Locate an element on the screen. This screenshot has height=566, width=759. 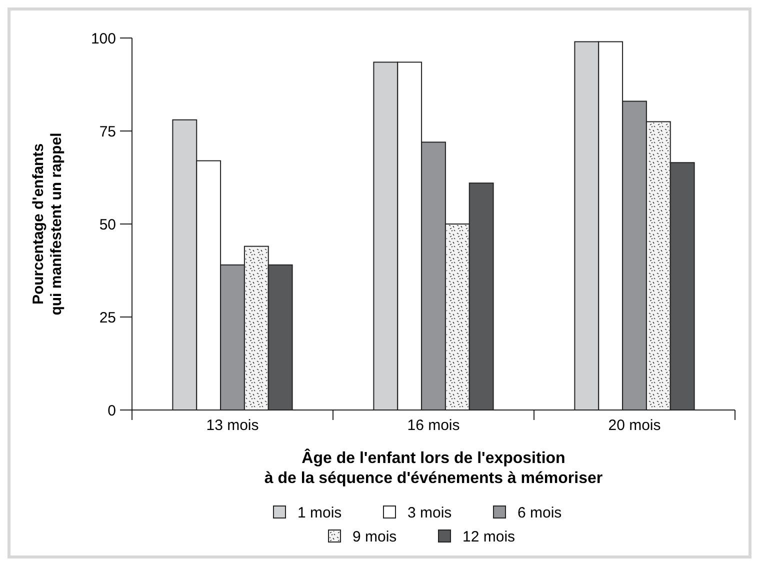
y-tick-label: 50 is located at coordinates (107, 225).